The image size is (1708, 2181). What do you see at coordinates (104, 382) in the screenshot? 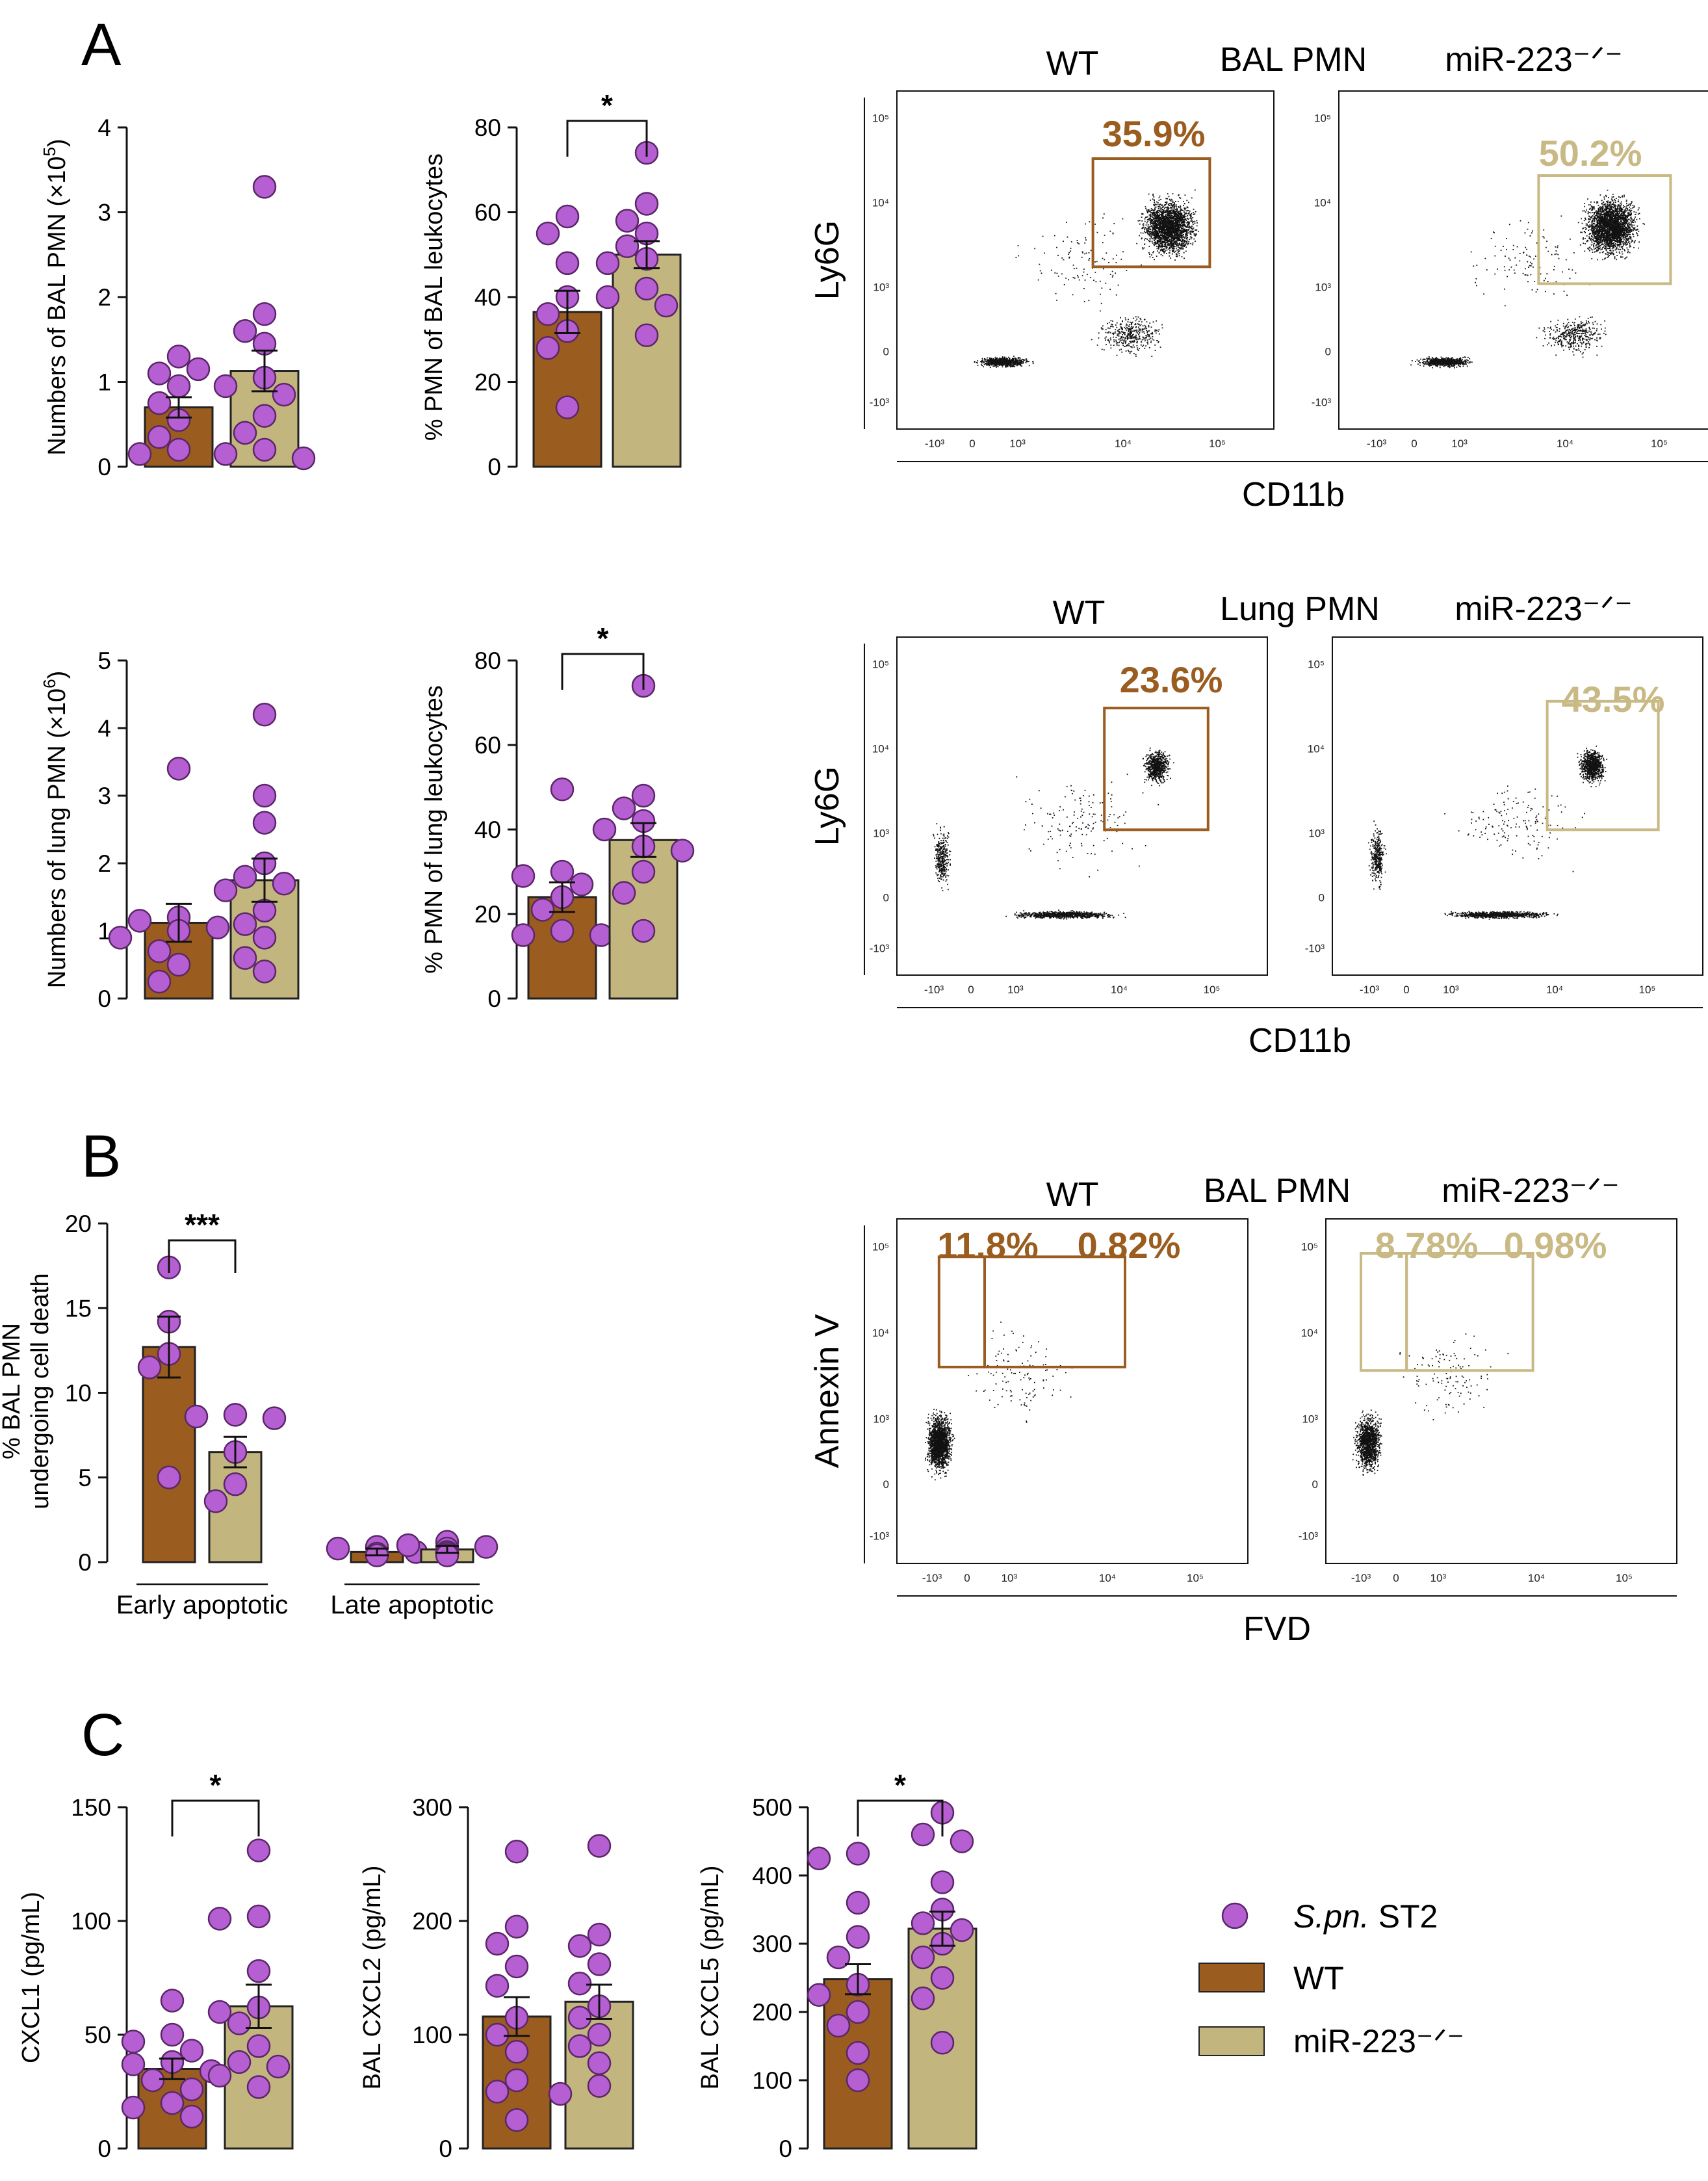
I see `y-tick-label: 1` at bounding box center [104, 382].